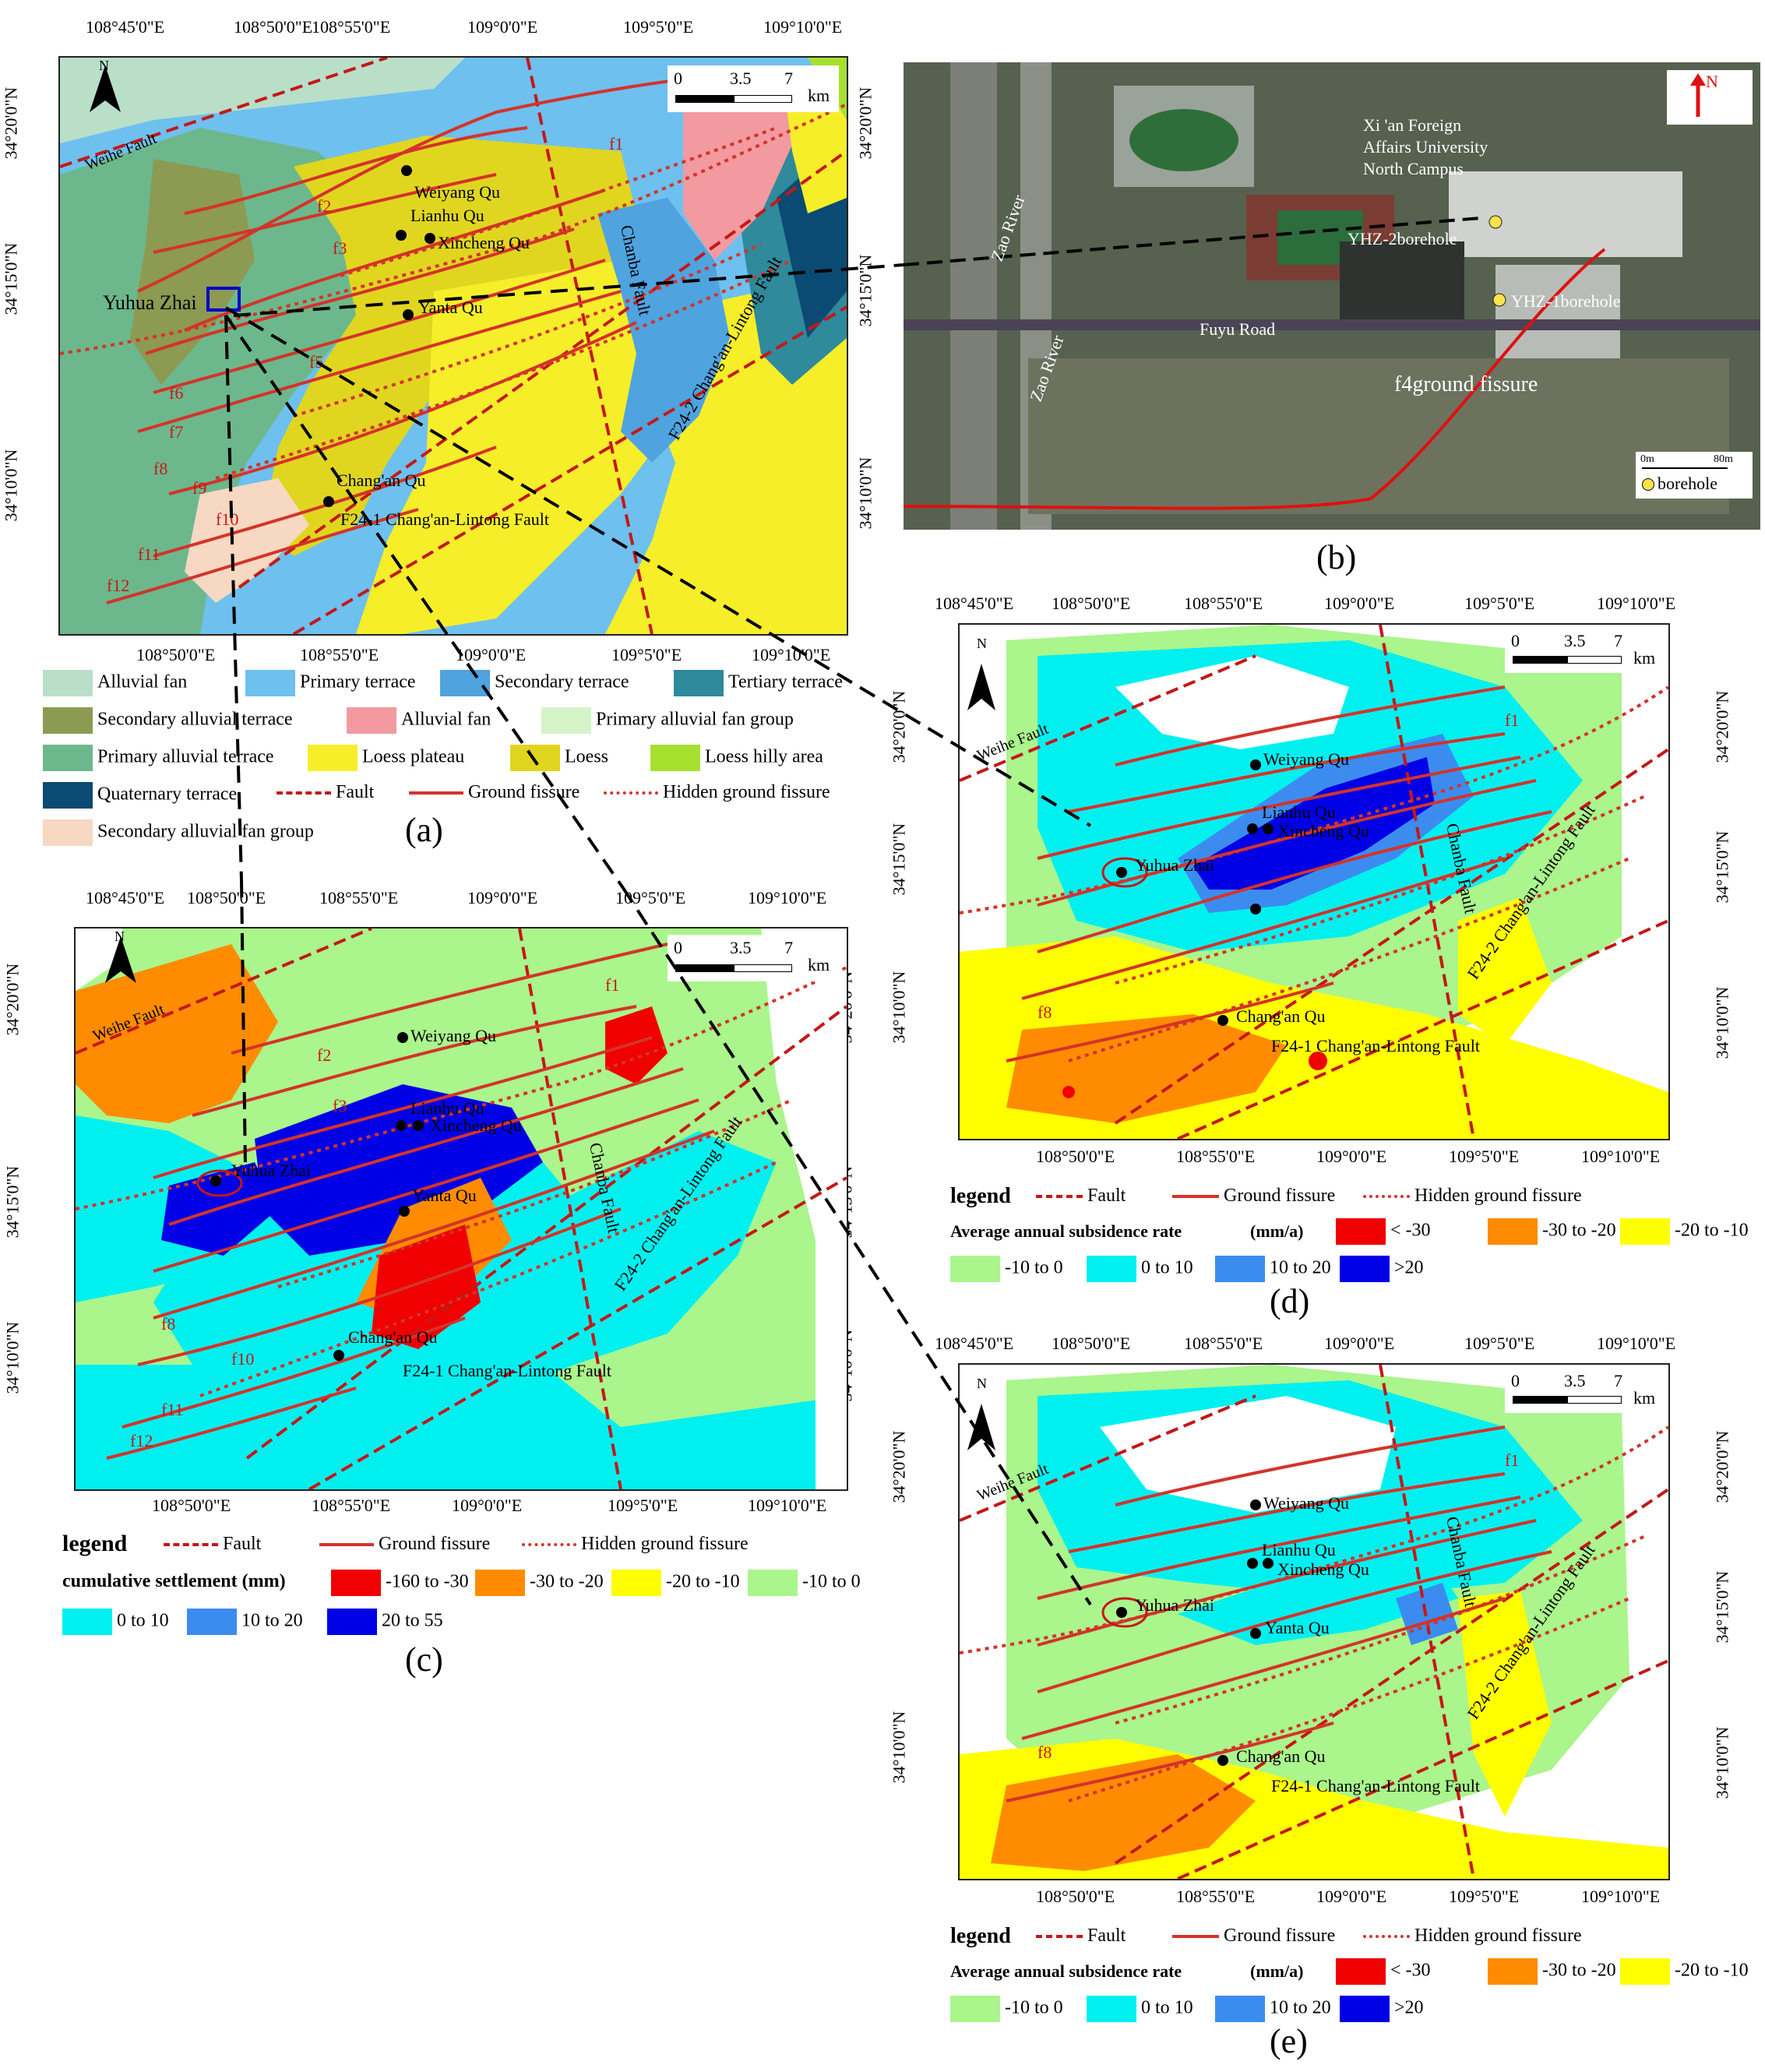 Image resolution: width=1765 pixels, height=2072 pixels. I want to click on school-label: Xi 'an Foreign, so click(1412, 125).